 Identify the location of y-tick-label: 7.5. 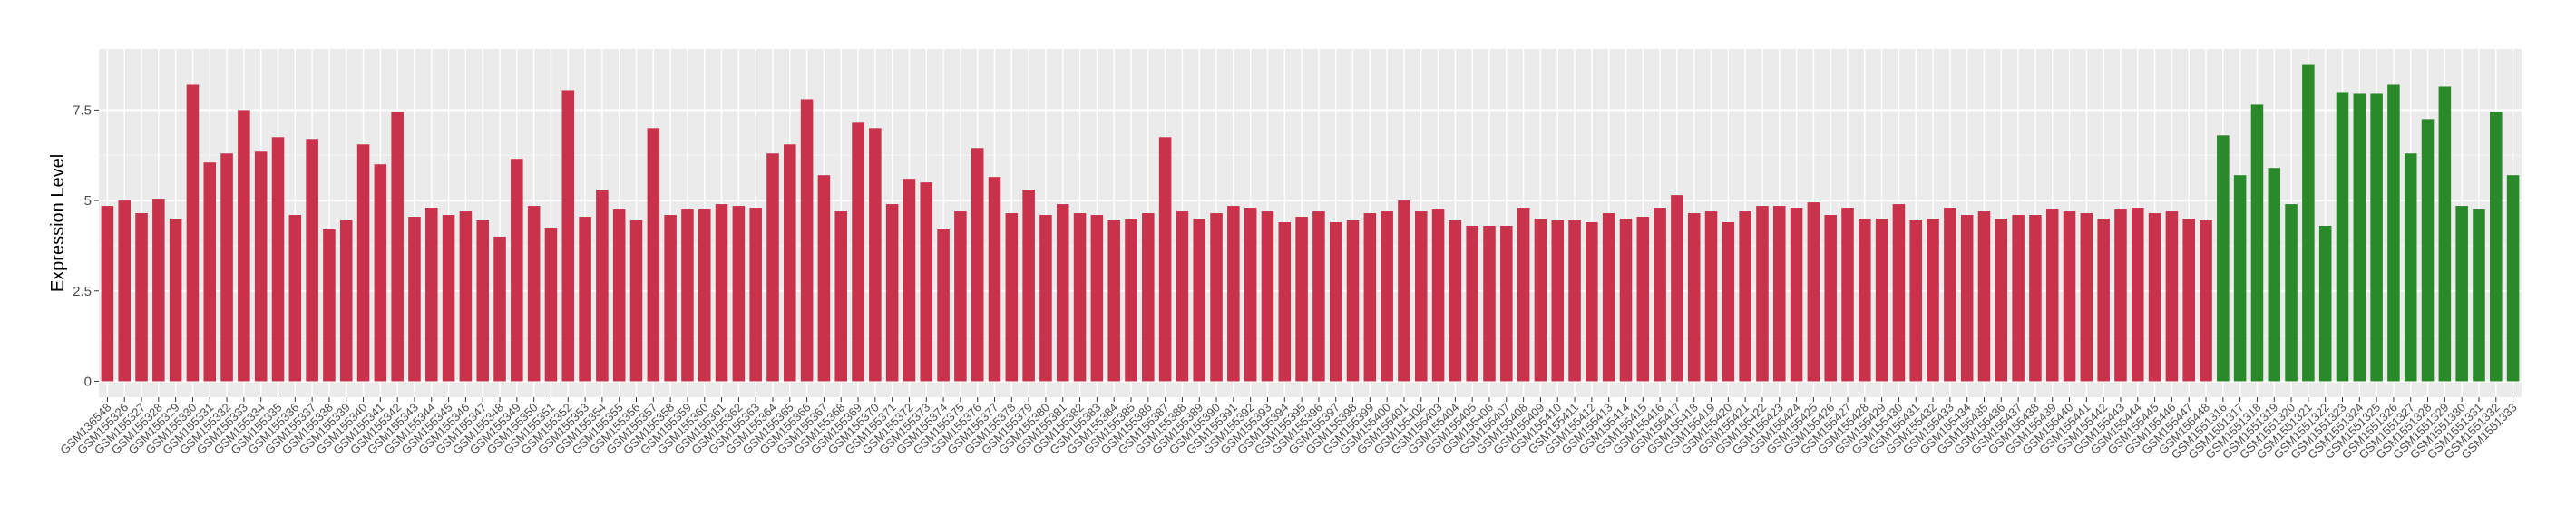
(82, 110).